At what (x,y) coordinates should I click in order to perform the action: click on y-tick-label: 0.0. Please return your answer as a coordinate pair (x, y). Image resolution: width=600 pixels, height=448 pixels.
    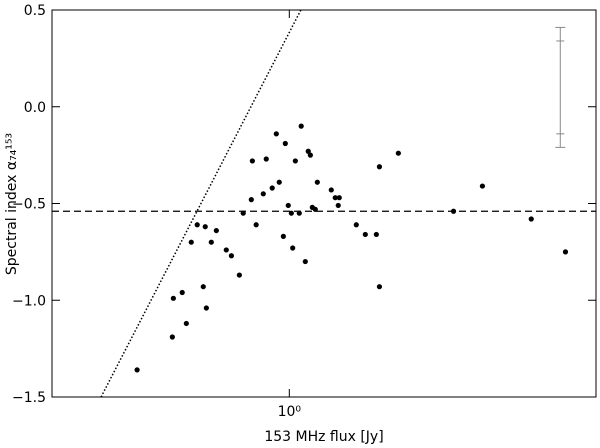
    Looking at the image, I should click on (35, 108).